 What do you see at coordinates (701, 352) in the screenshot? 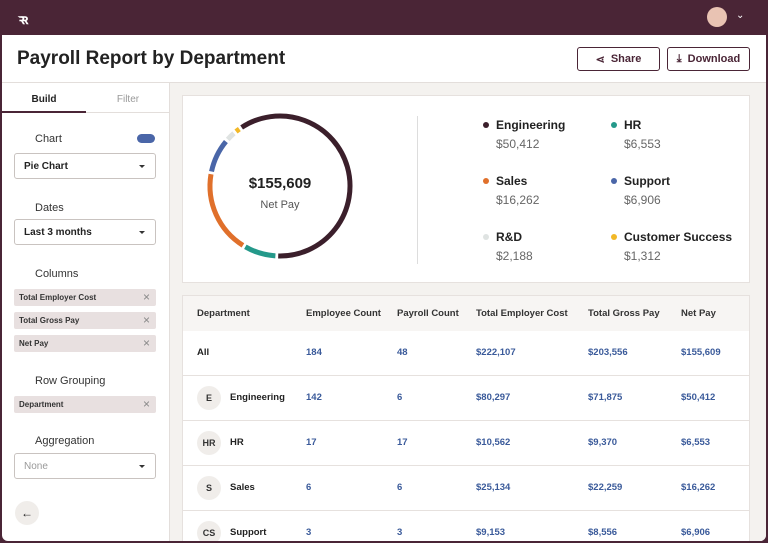
I see `cell: $155,609` at bounding box center [701, 352].